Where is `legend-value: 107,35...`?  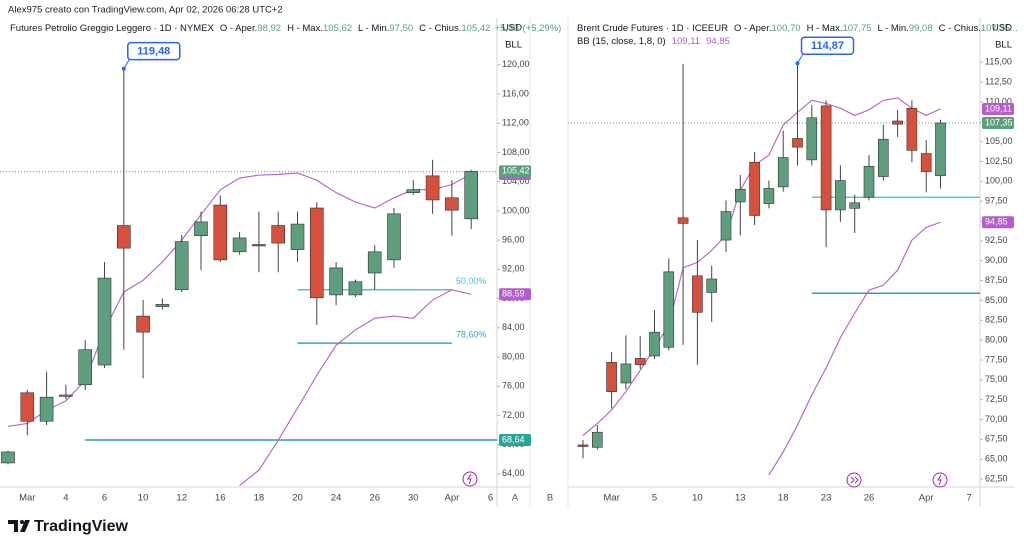
legend-value: 107,35... is located at coordinates (999, 28).